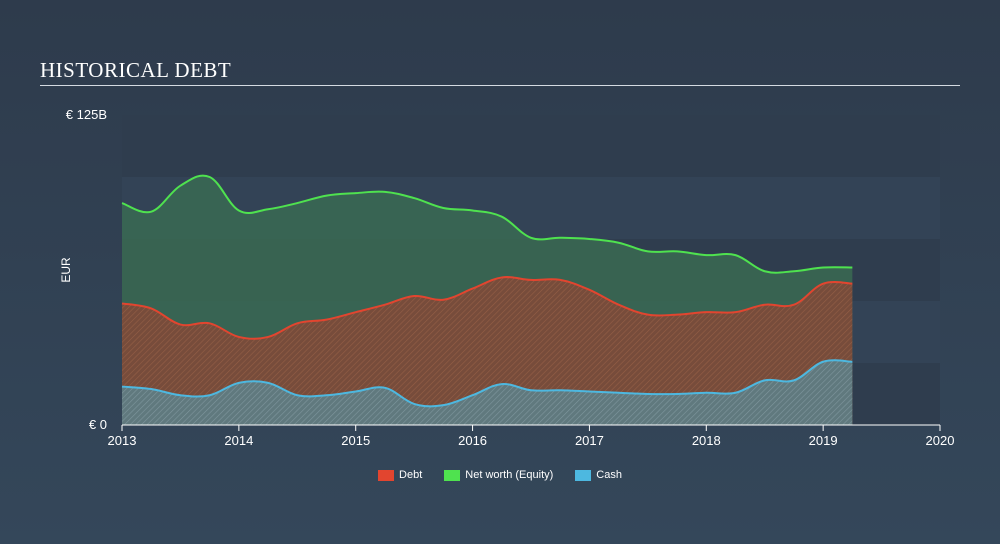  I want to click on legend-item: Debt, so click(400, 475).